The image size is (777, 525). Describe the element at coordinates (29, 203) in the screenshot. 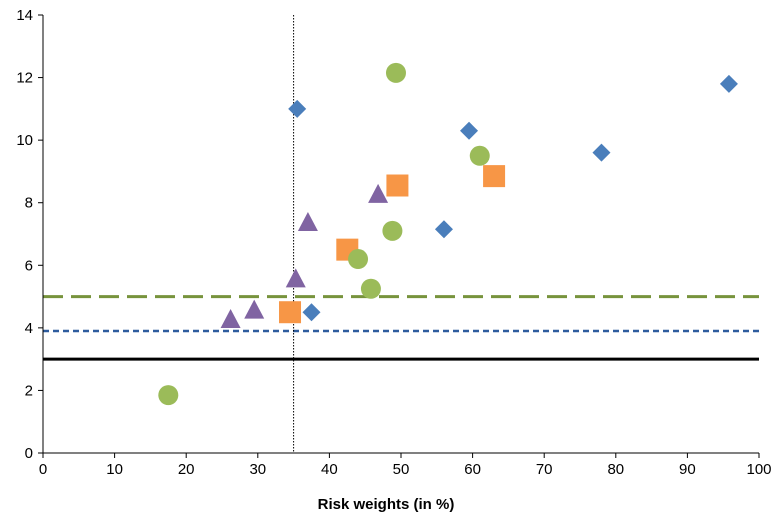

I see `y-tick-label: 8` at that location.